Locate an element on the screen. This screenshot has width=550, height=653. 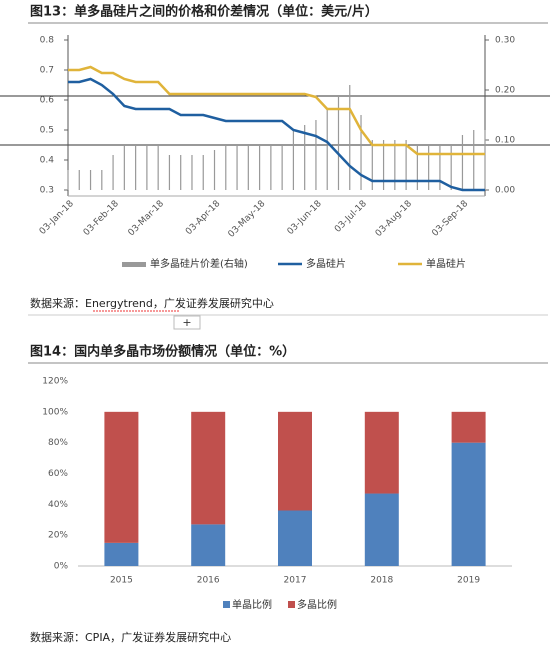
figure-title: 图14：国内单多晶市场份额情况（单位：%） is located at coordinates (162, 352).